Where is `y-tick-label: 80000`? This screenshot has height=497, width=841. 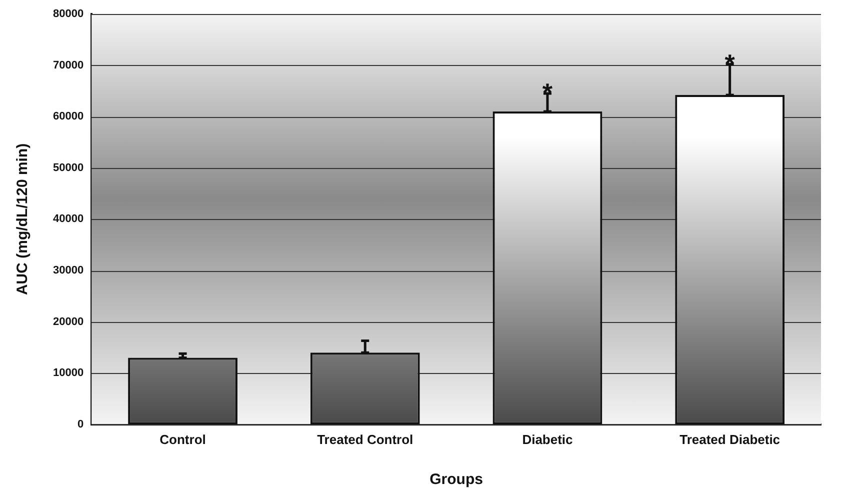
y-tick-label: 80000 is located at coordinates (68, 14).